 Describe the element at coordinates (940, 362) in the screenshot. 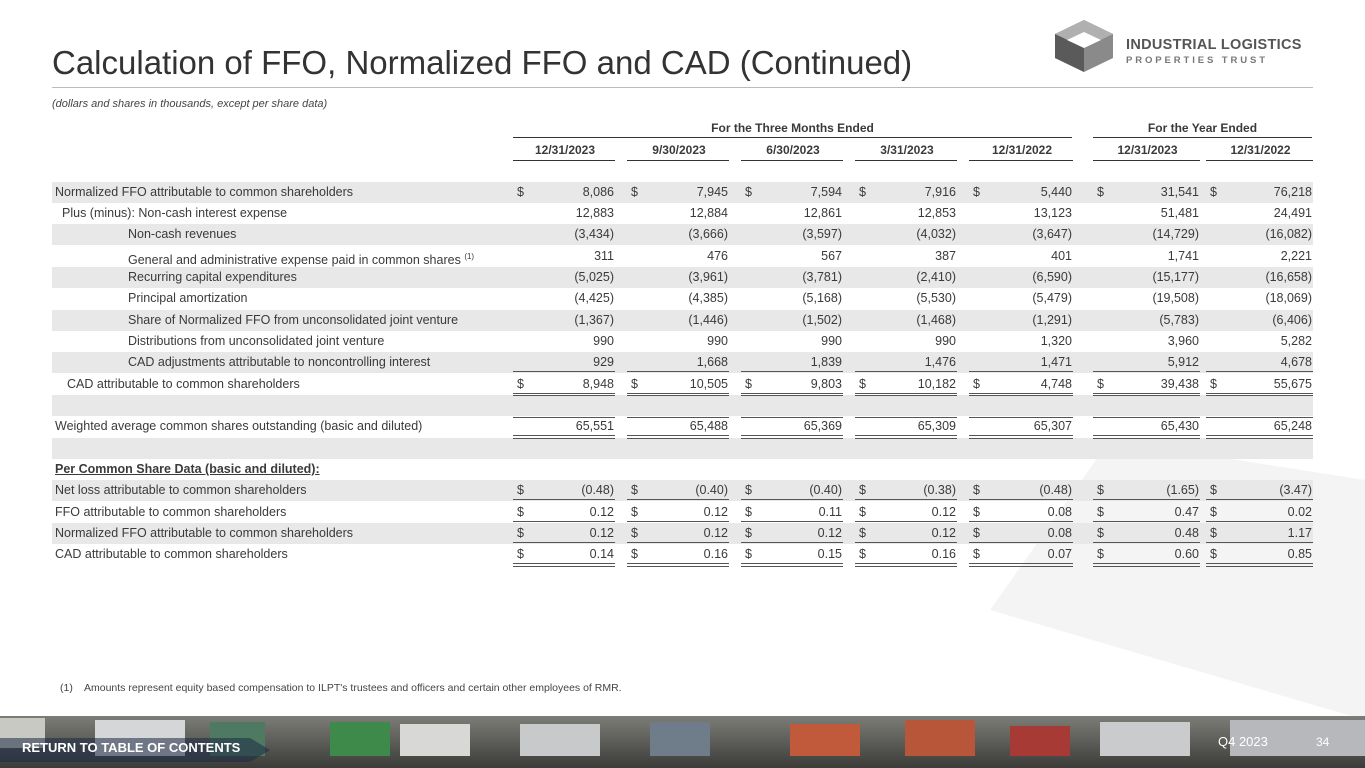

I see `value: 1,476` at that location.